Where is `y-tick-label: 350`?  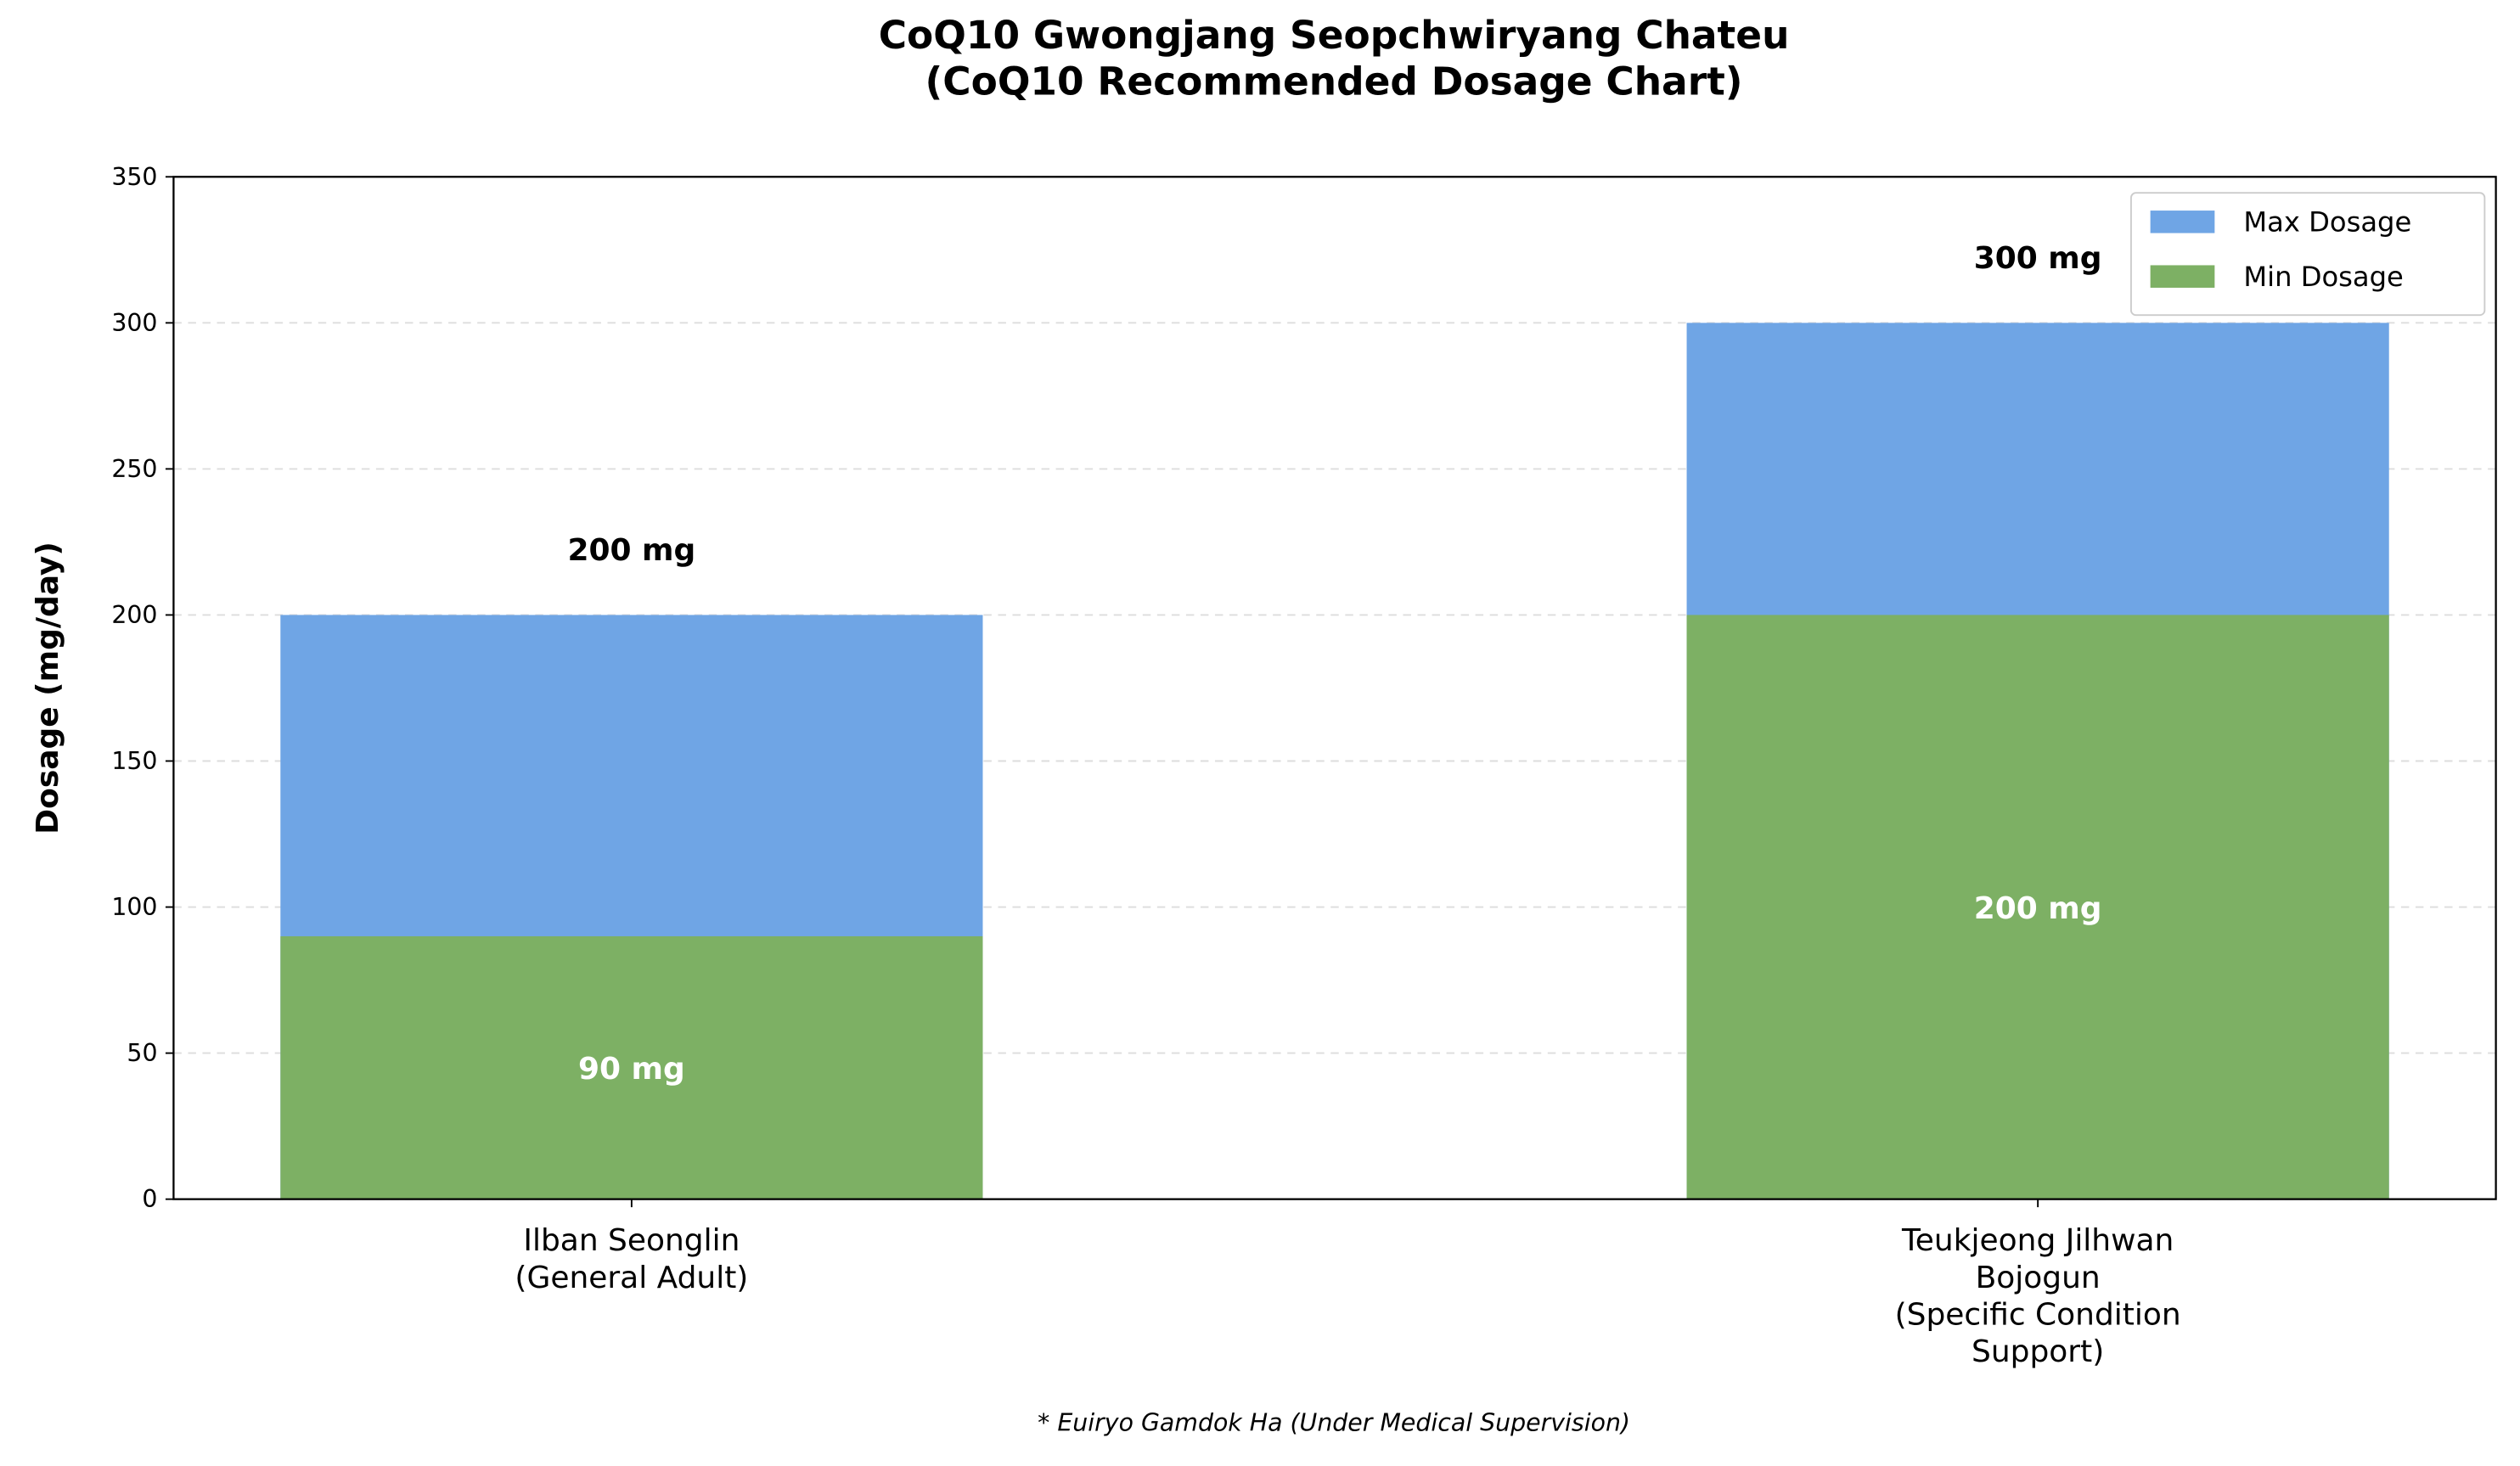
y-tick-label: 350 is located at coordinates (134, 177).